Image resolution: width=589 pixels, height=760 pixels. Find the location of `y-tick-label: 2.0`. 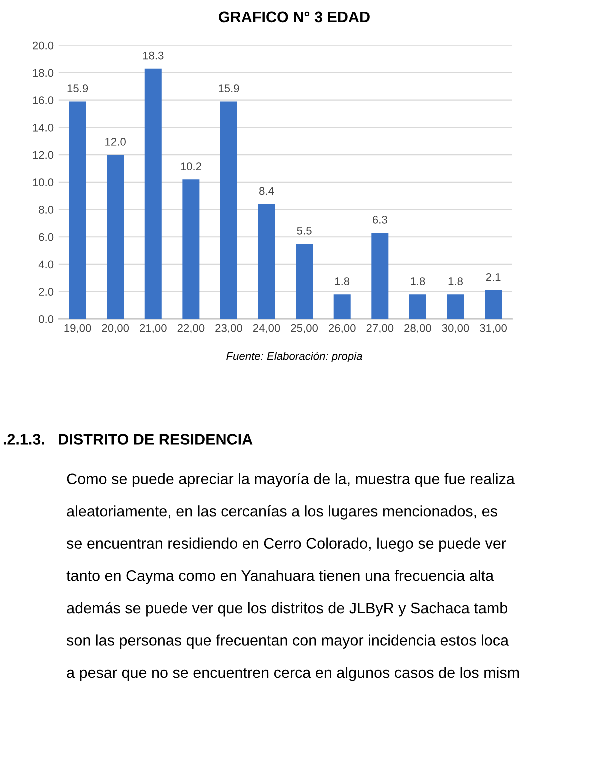

y-tick-label: 2.0 is located at coordinates (46, 292).